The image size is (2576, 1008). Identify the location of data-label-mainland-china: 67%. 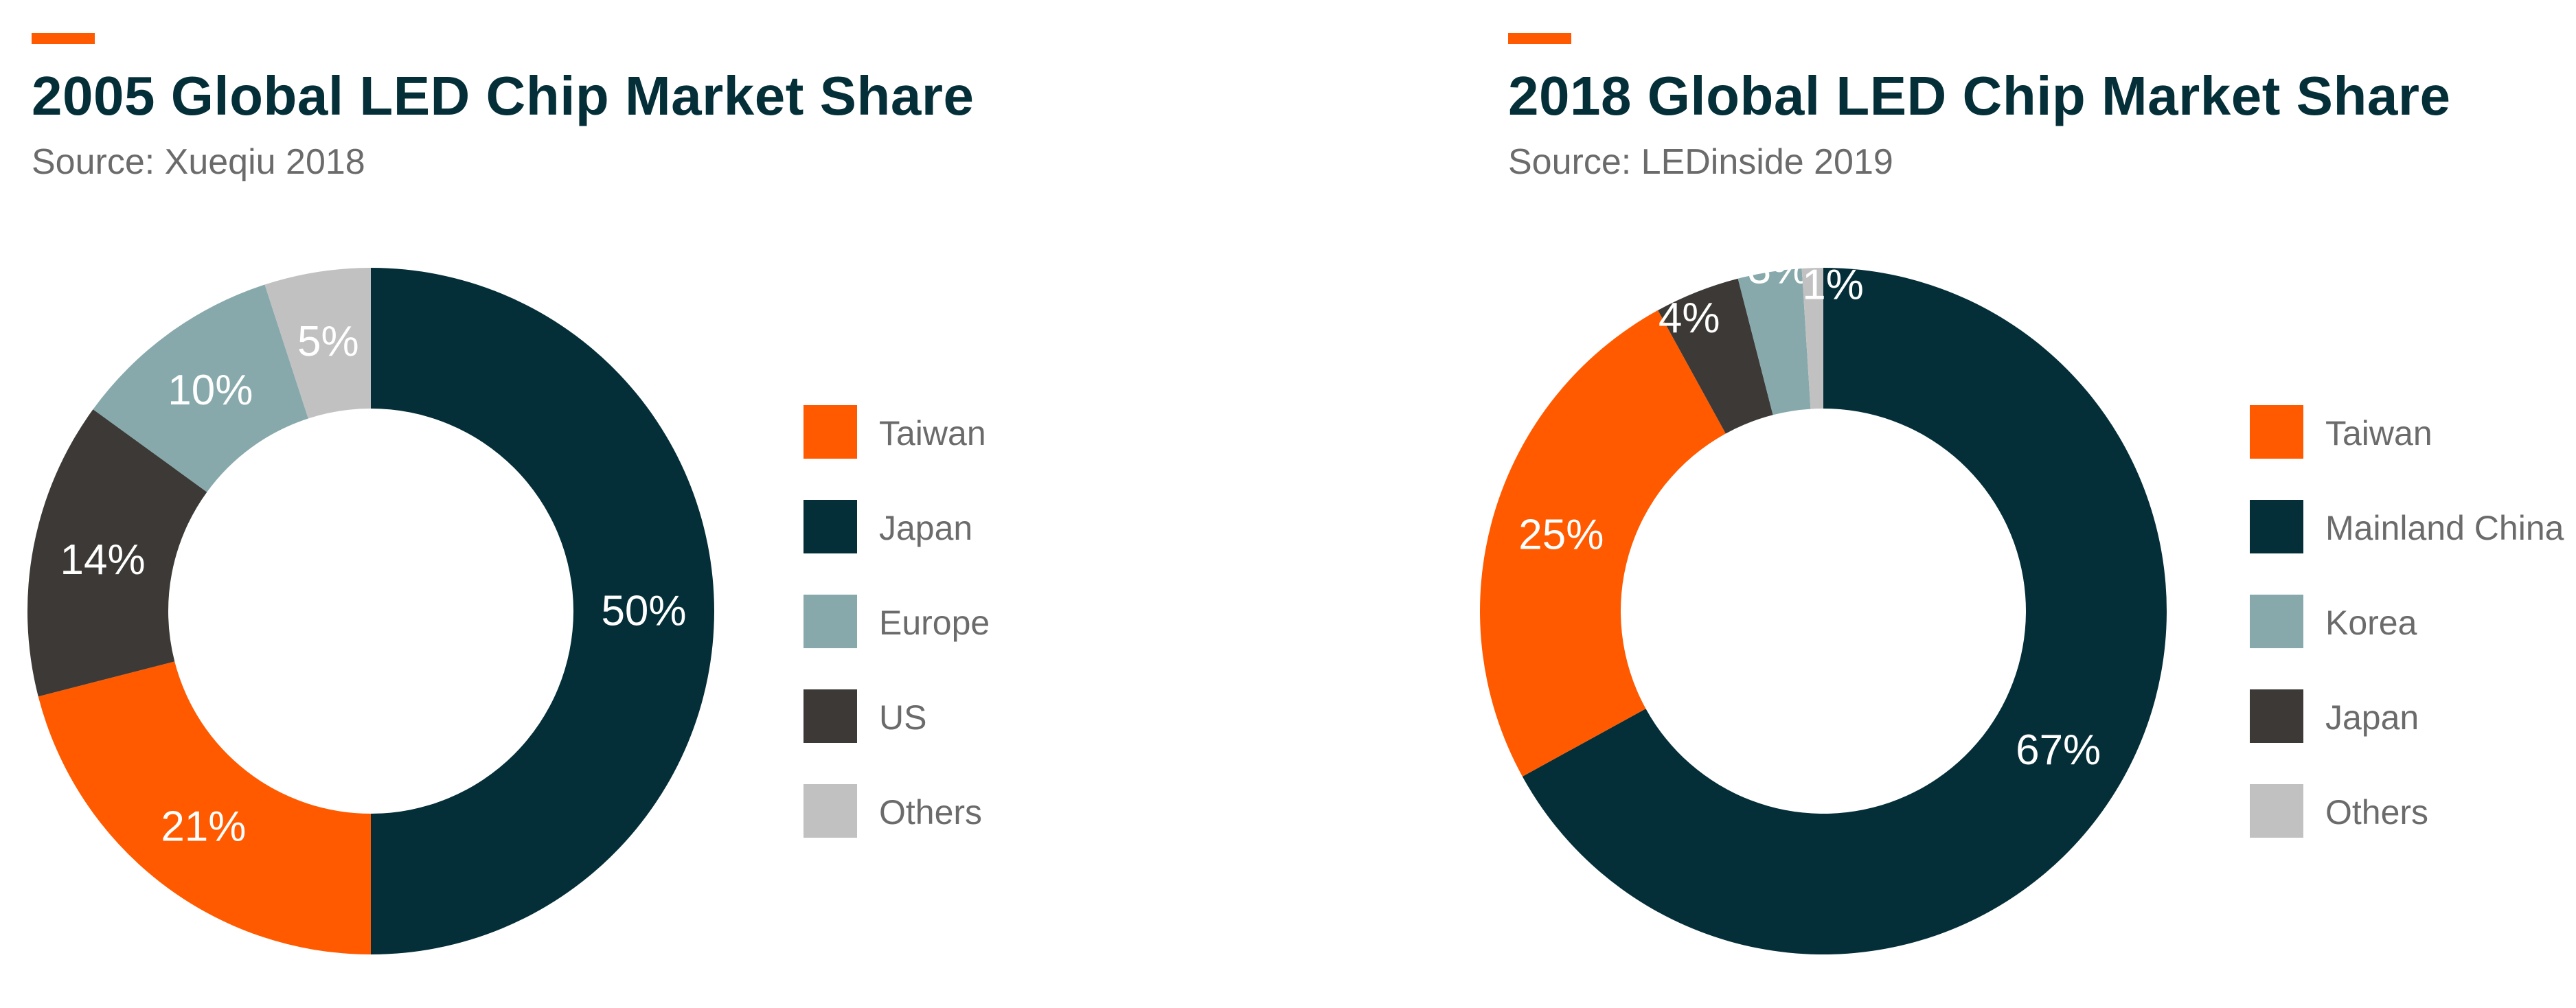
(2058, 750).